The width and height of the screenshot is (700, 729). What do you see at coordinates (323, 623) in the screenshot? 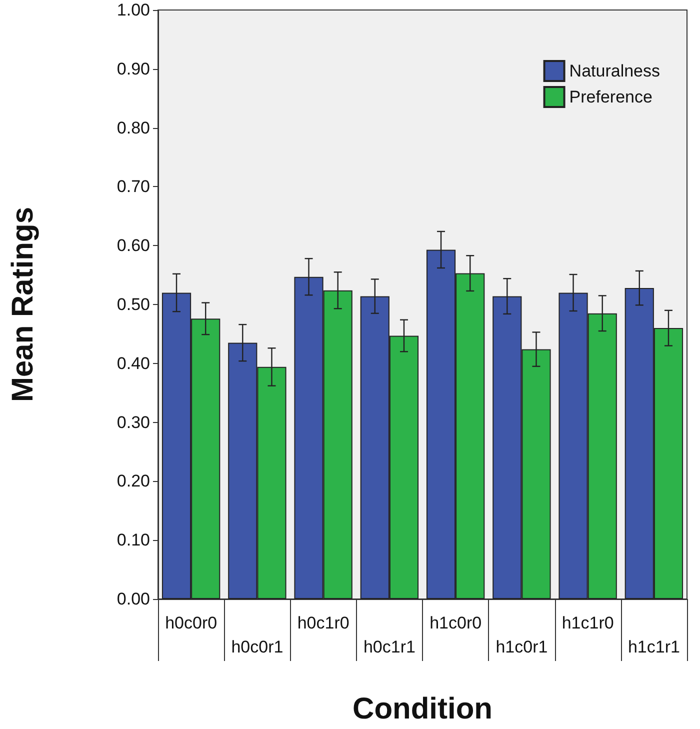
I see `x-tick-label: h0c1r0` at bounding box center [323, 623].